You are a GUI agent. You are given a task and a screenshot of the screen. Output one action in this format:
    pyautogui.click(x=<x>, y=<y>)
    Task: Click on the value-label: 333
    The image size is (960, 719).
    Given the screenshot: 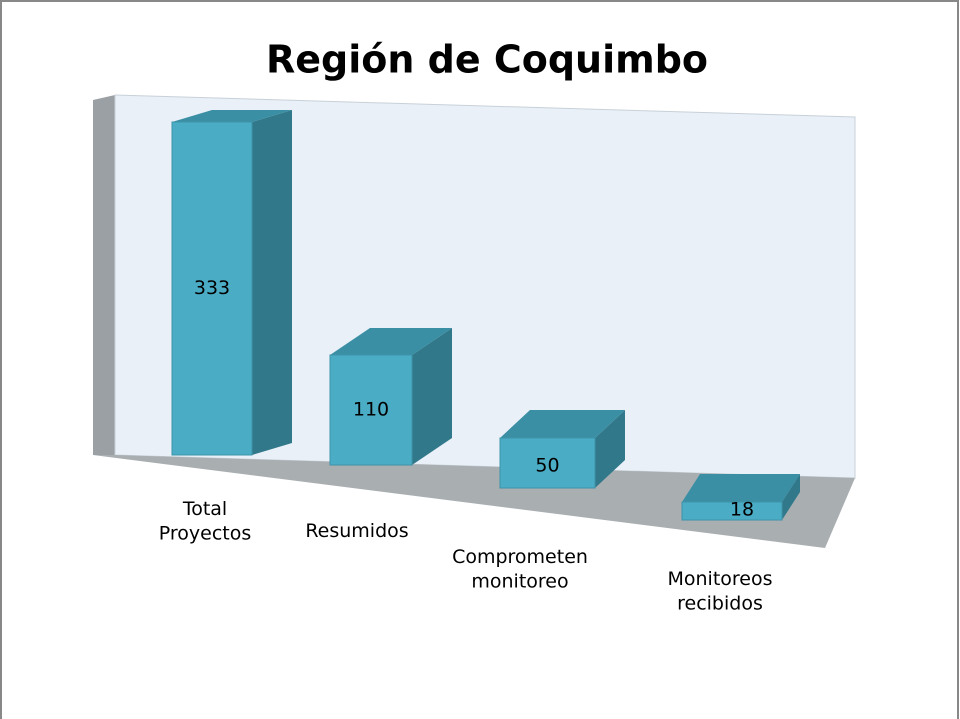 What is the action you would take?
    pyautogui.click(x=212, y=288)
    